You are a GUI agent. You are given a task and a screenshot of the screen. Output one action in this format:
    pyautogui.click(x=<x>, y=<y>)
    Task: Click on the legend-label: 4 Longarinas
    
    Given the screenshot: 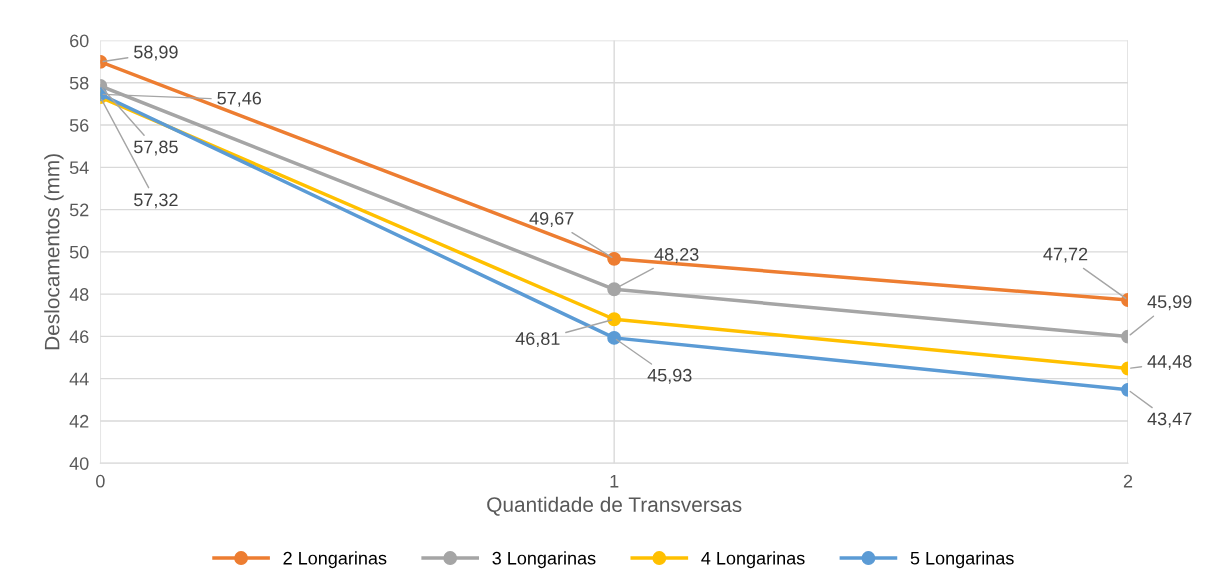 What is the action you would take?
    pyautogui.click(x=753, y=560)
    